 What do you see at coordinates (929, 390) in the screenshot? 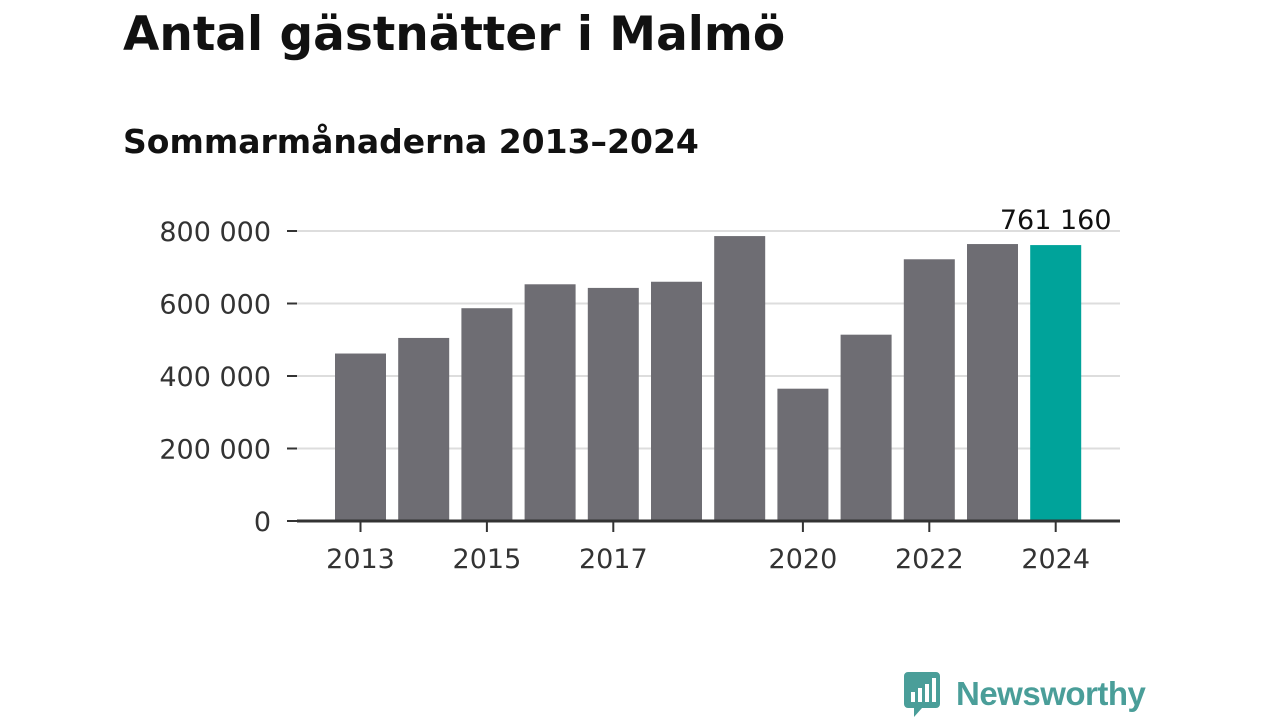
I see `bar-2022` at bounding box center [929, 390].